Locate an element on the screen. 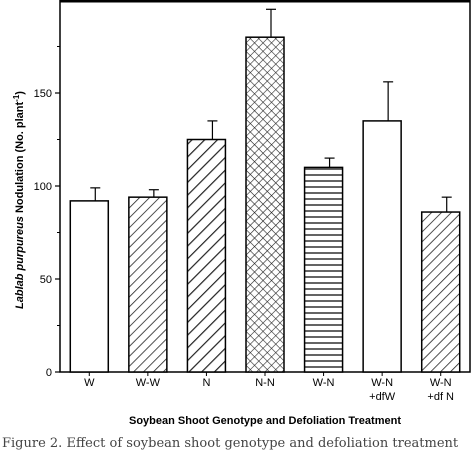 The image size is (474, 457). y-tick-label: 50 is located at coordinates (46, 280).